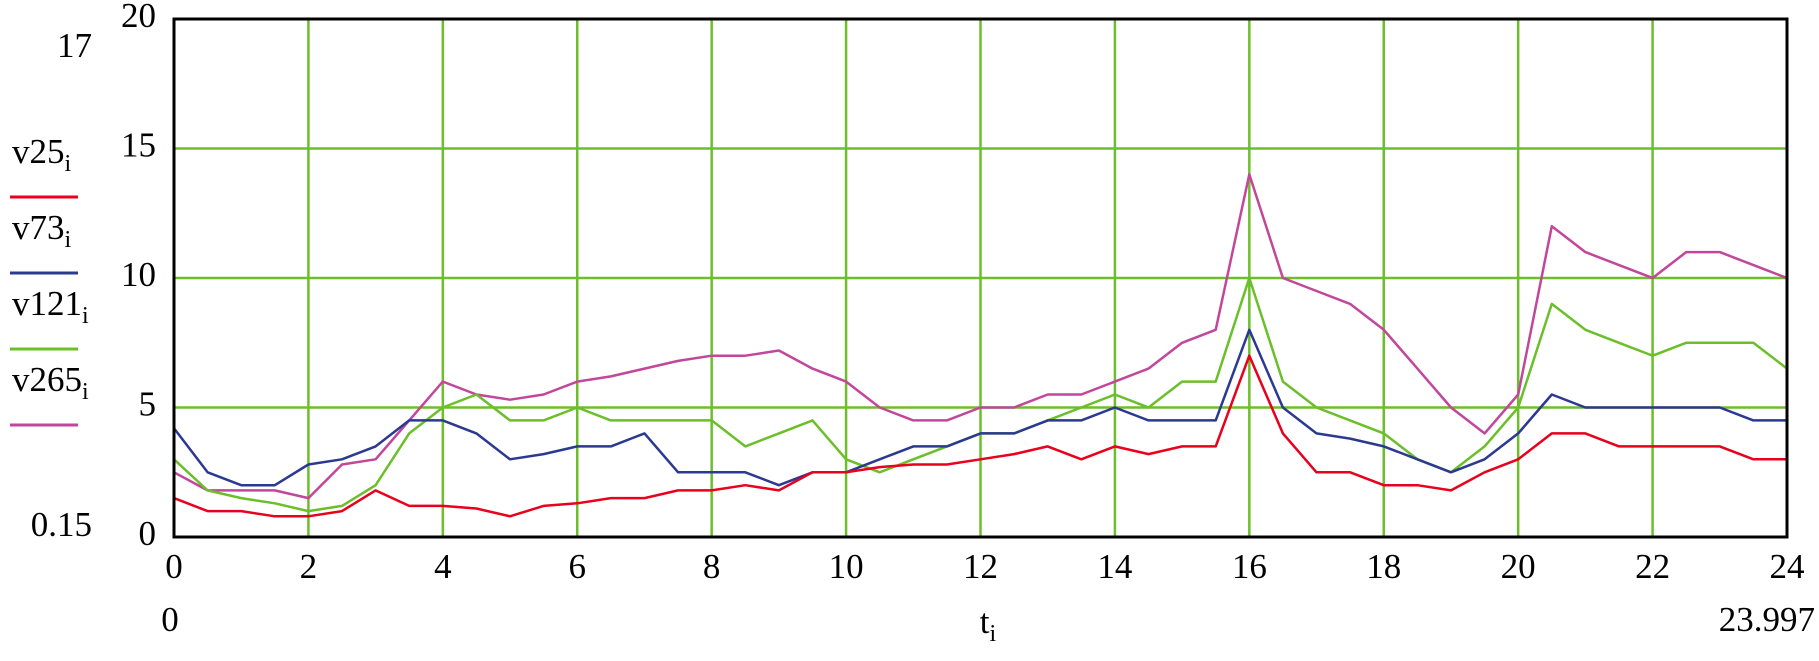 The height and width of the screenshot is (661, 1819). Describe the element at coordinates (1767, 619) in the screenshot. I see `x-max-label: 23.997` at that location.